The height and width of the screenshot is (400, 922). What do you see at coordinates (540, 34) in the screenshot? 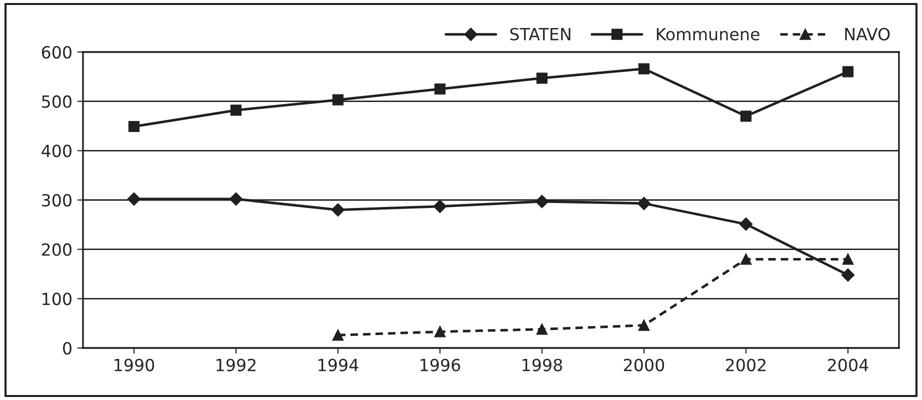
I see `legend-label: STATEN` at bounding box center [540, 34].